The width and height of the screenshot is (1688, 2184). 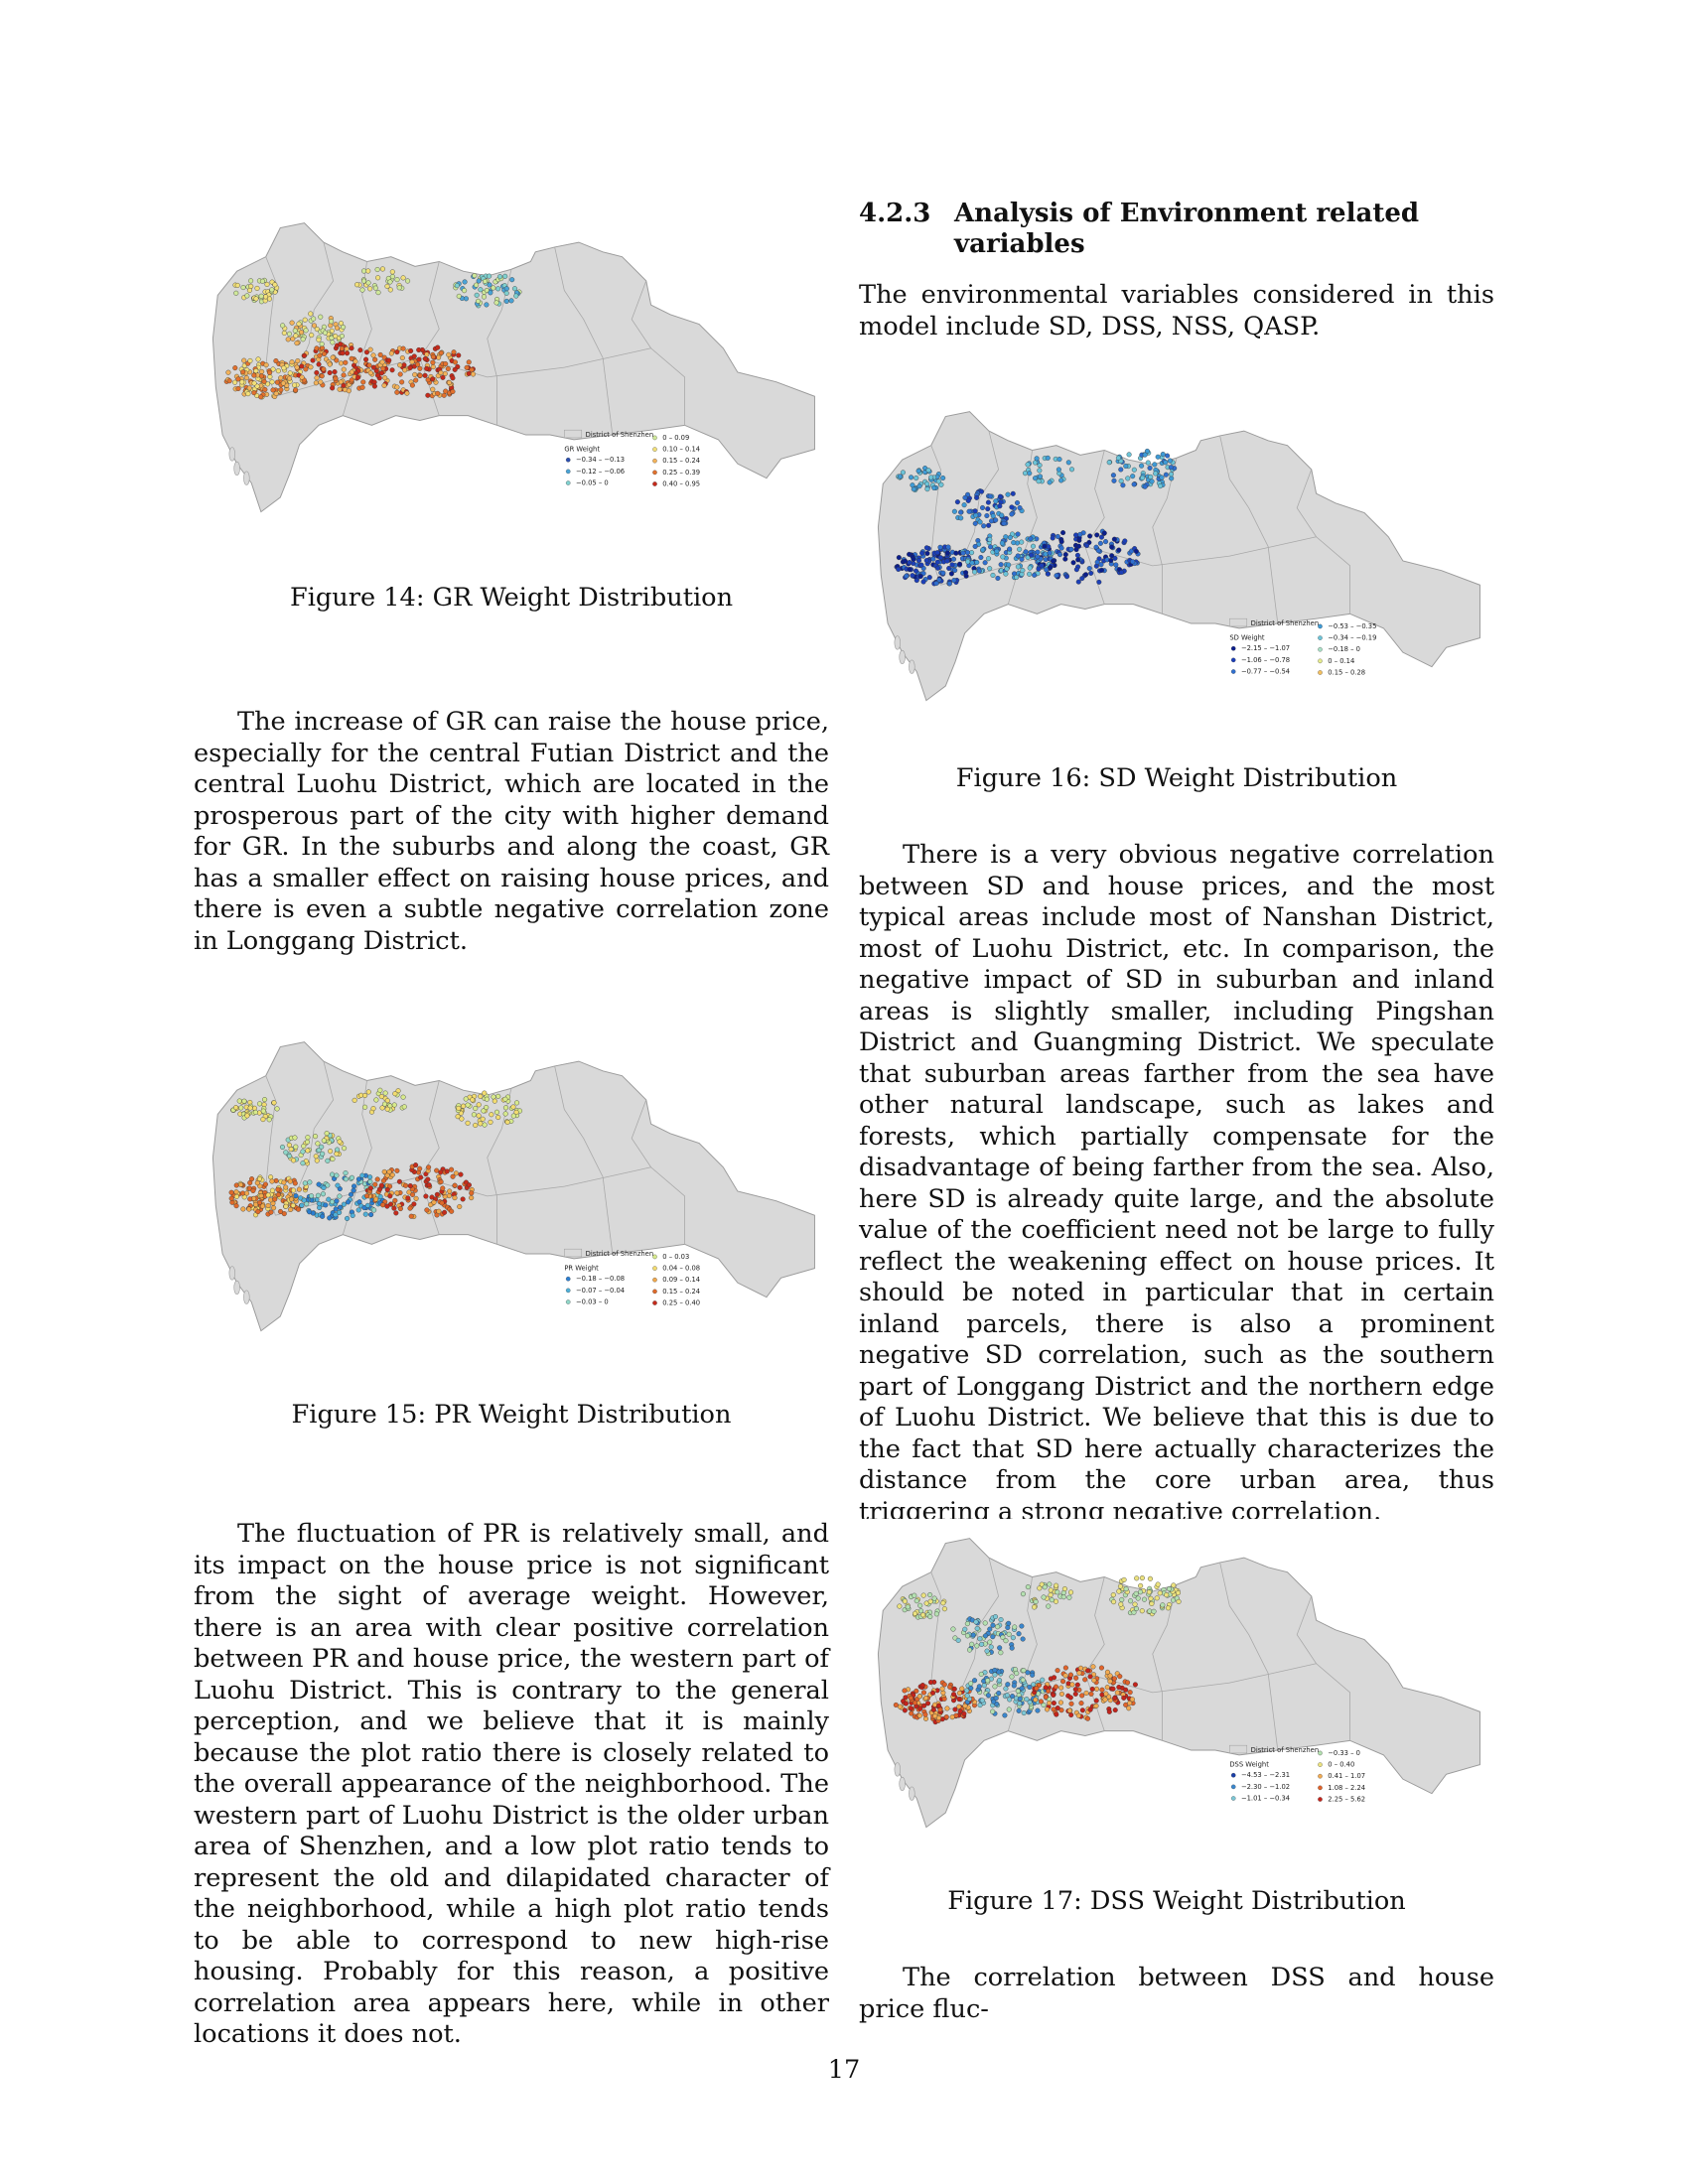 I want to click on island, so click(x=246, y=478).